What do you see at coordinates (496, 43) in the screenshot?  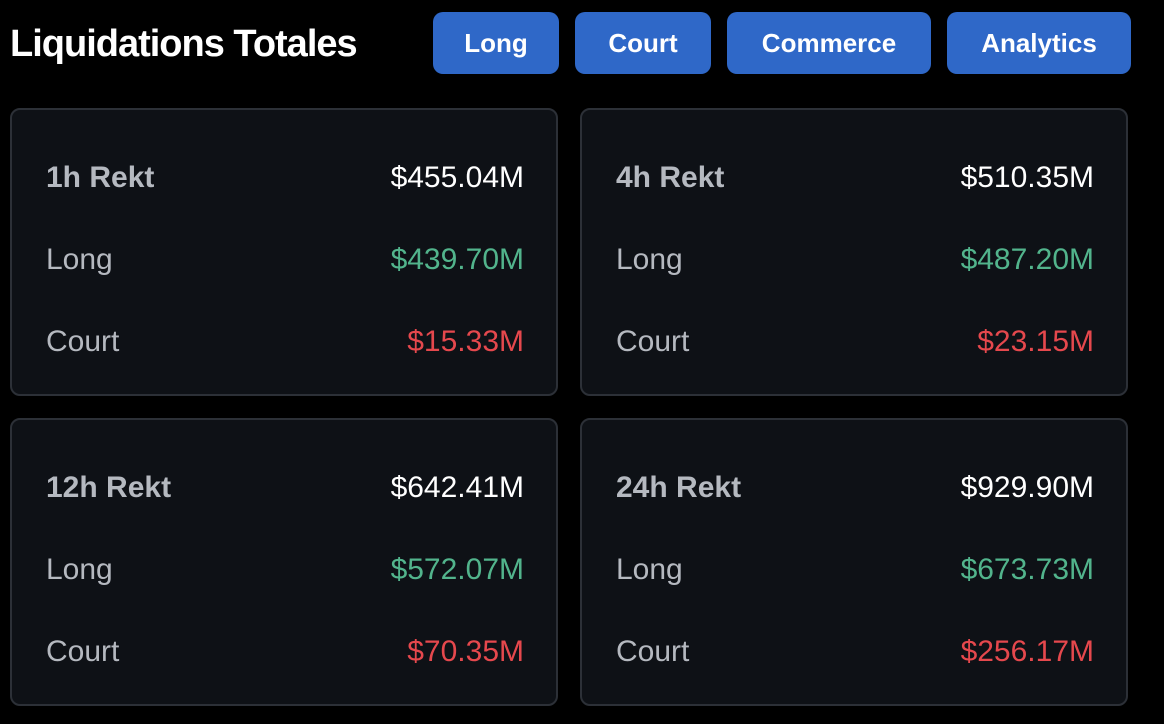 I see `tab-long: Long` at bounding box center [496, 43].